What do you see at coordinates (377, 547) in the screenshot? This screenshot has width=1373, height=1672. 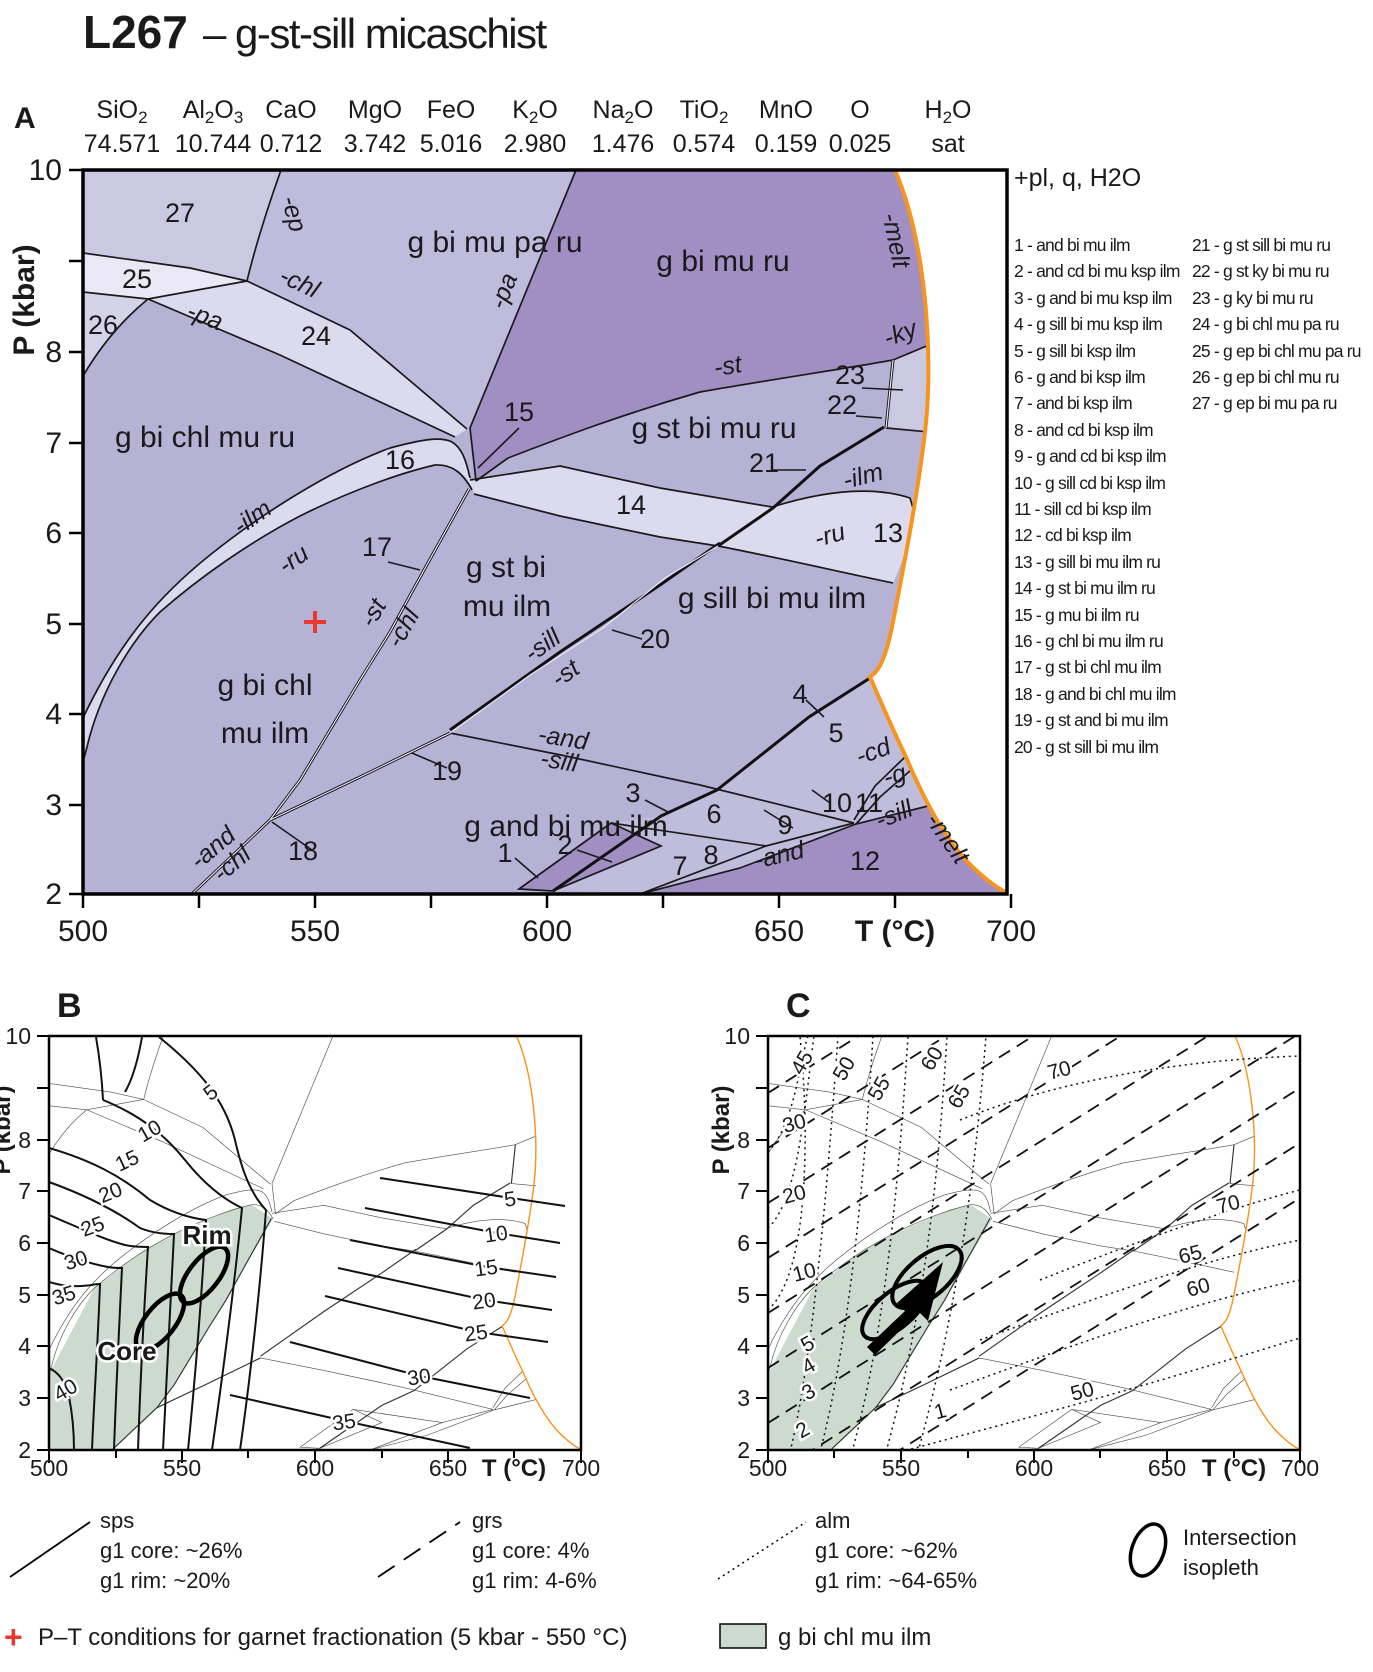 I see `svg-text: 17` at bounding box center [377, 547].